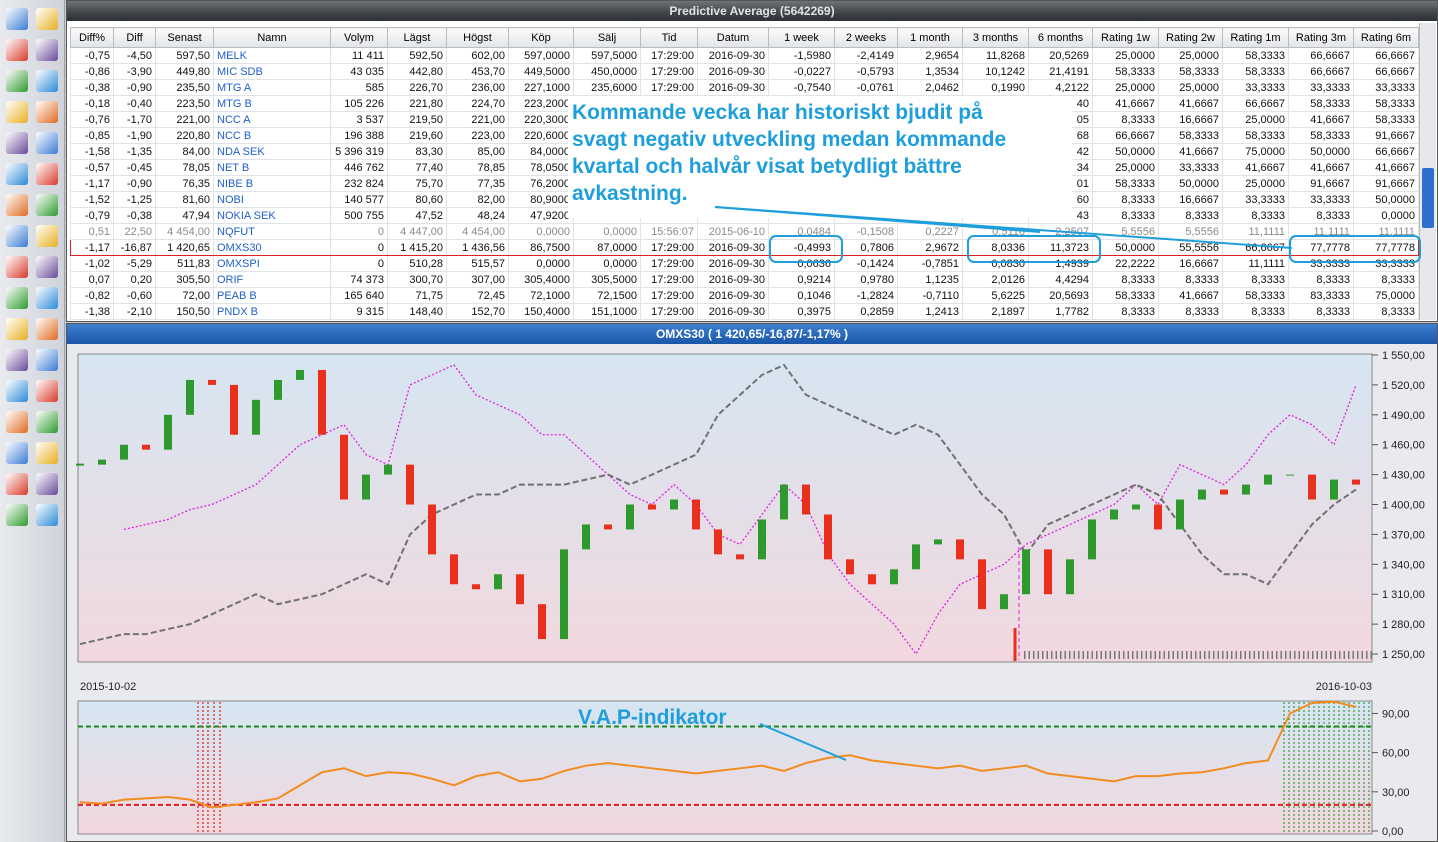 The height and width of the screenshot is (842, 1438). What do you see at coordinates (92, 71) in the screenshot?
I see `table-cell: -0,86` at bounding box center [92, 71].